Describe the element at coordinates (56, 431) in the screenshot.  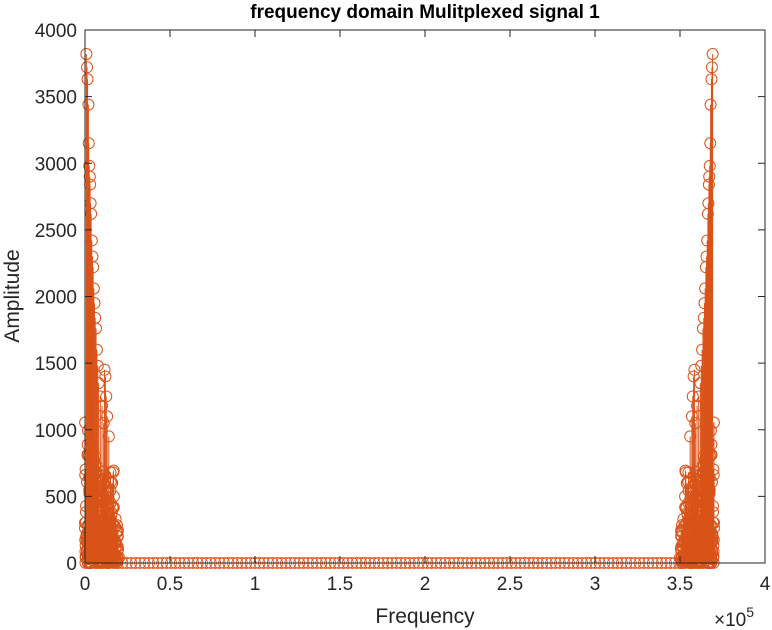
I see `y-tick-label: 1000` at that location.